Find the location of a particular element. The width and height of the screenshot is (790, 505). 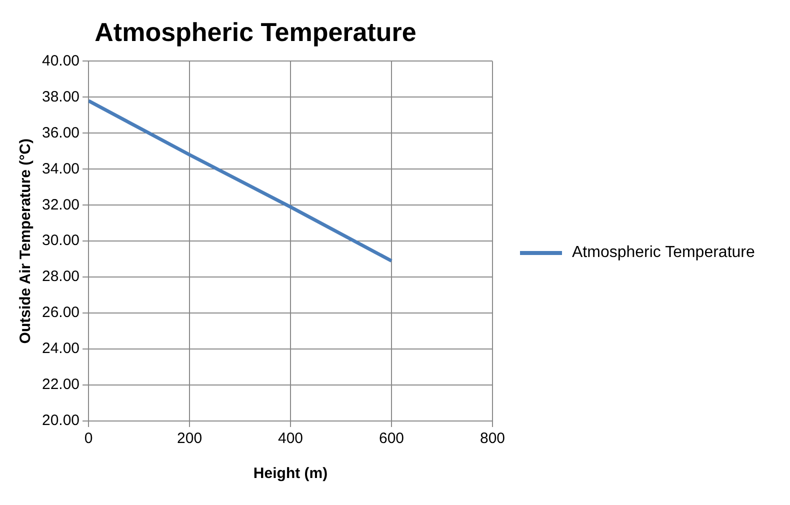

y-tick-label: 30.00 is located at coordinates (61, 241).